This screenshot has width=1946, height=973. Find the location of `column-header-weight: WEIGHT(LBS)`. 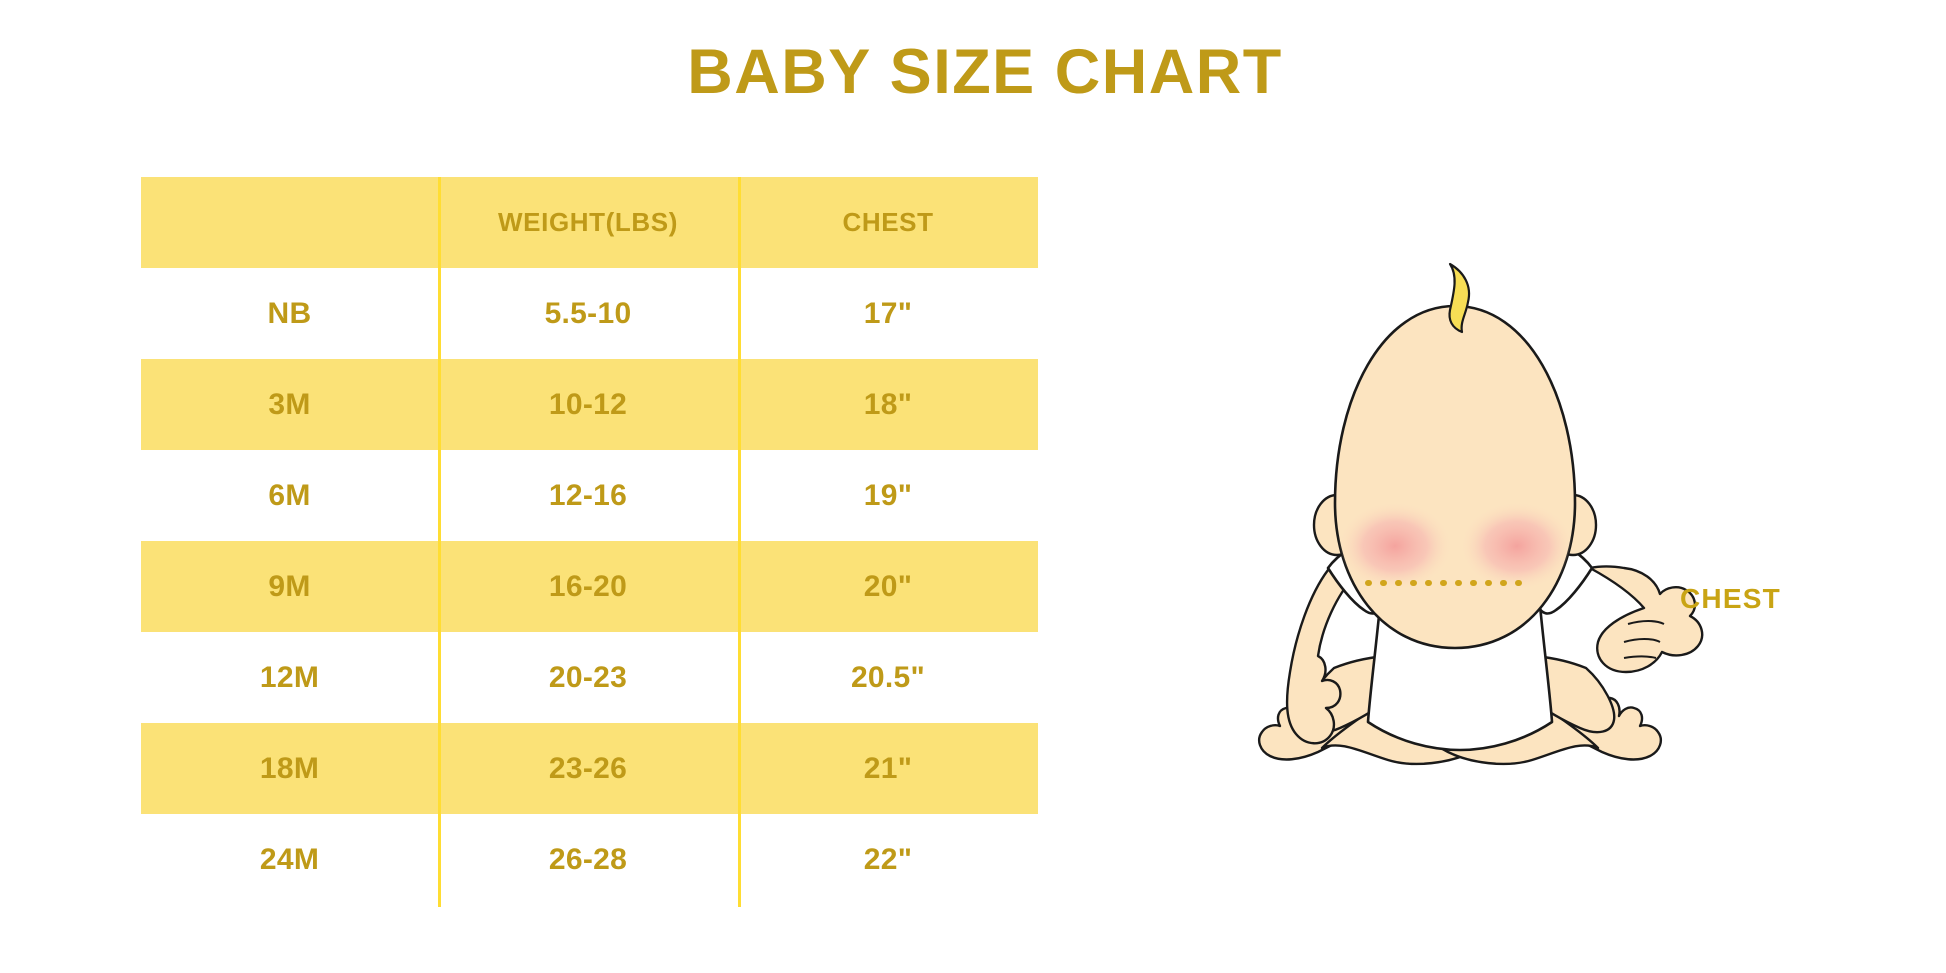

column-header-weight: WEIGHT(LBS) is located at coordinates (588, 222).